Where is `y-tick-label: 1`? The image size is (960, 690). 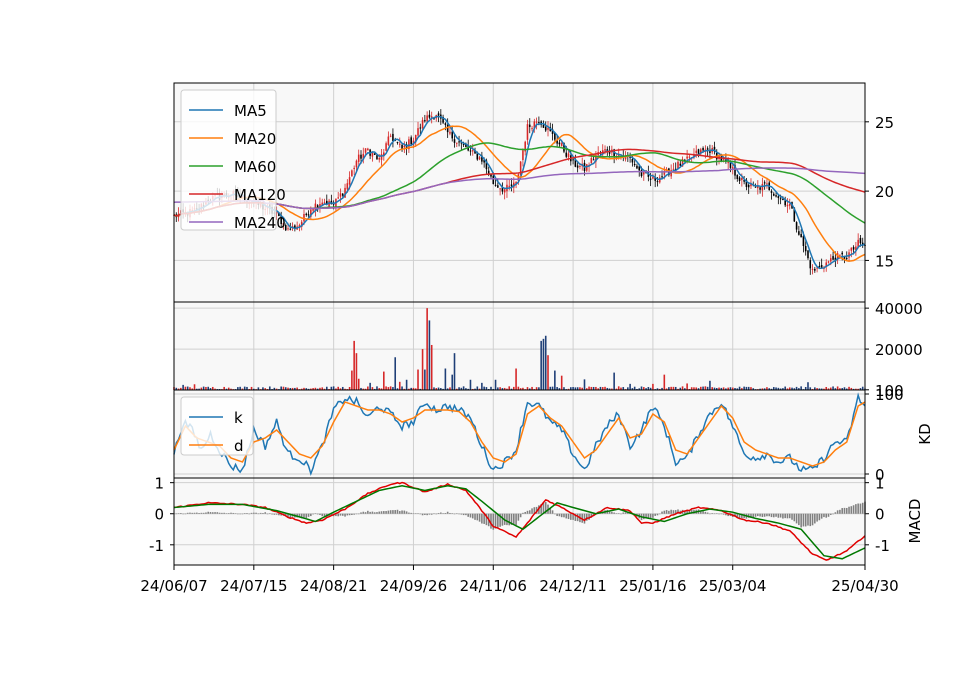 y-tick-label: 1 is located at coordinates (880, 484).